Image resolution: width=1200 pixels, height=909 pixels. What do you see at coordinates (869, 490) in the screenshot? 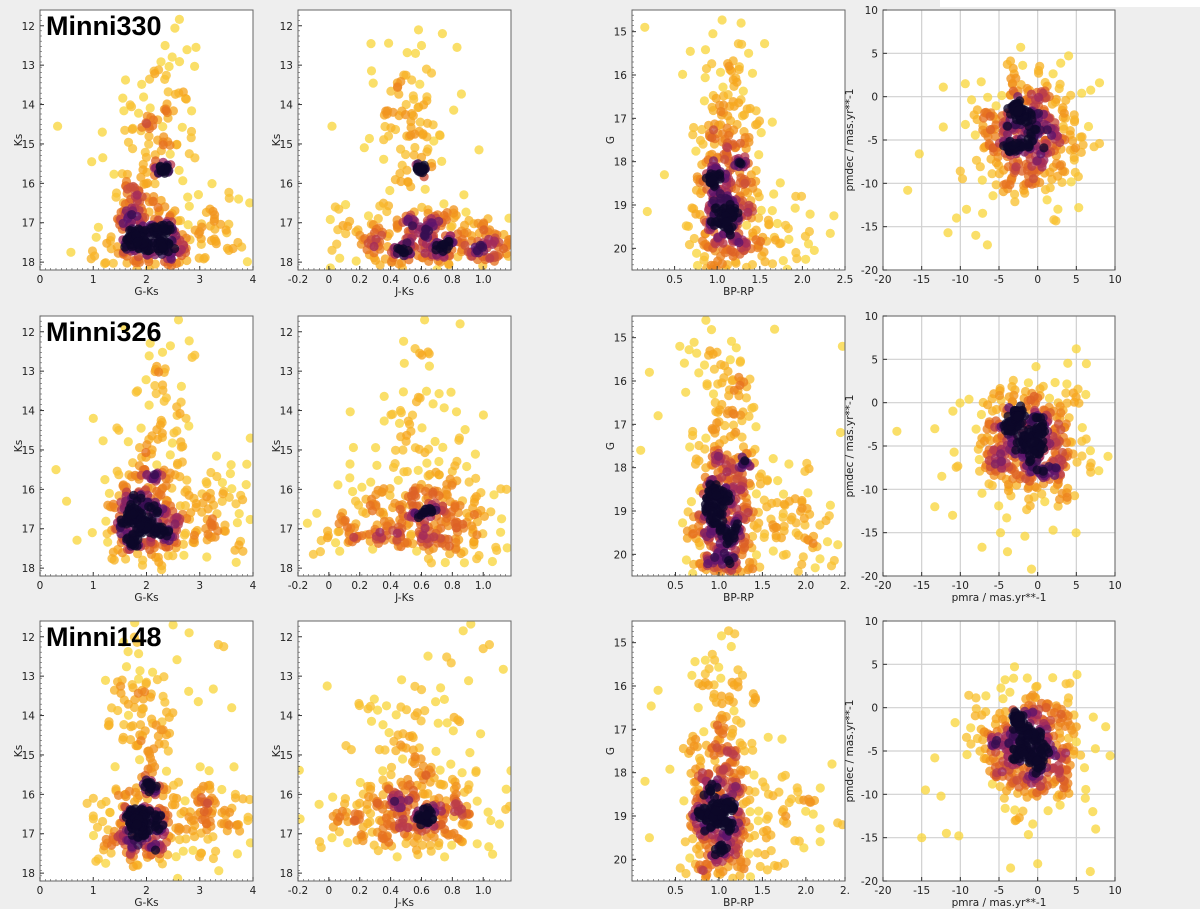
I see `y-tick-label: -10` at bounding box center [869, 490].